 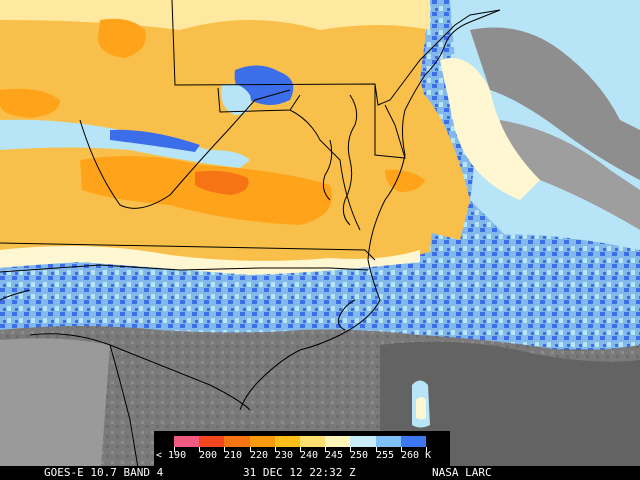 I want to click on orange-core, so click(x=222, y=182).